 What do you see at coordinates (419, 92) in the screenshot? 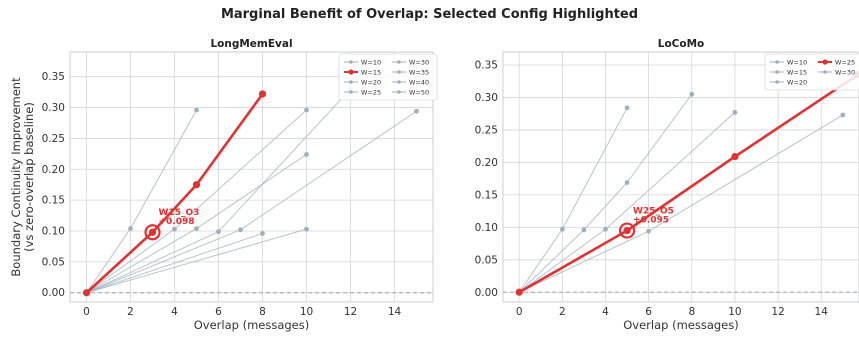
I see `legend-label: W=50` at bounding box center [419, 92].